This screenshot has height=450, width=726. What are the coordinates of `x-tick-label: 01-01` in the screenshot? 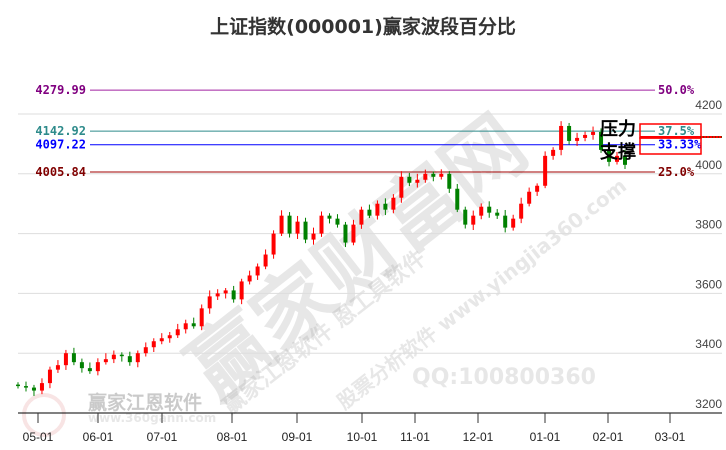 It's located at (545, 437).